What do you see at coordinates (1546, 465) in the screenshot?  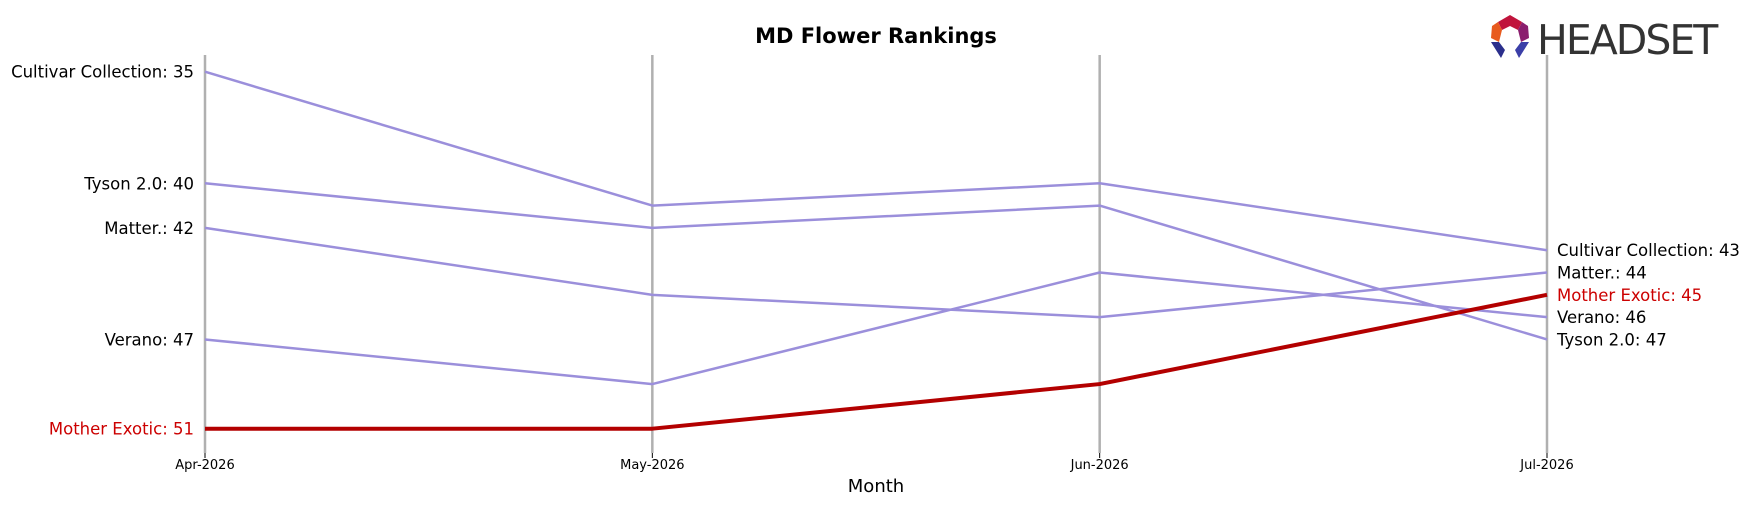 I see `x-tick-label: Jul-2026` at bounding box center [1546, 465].